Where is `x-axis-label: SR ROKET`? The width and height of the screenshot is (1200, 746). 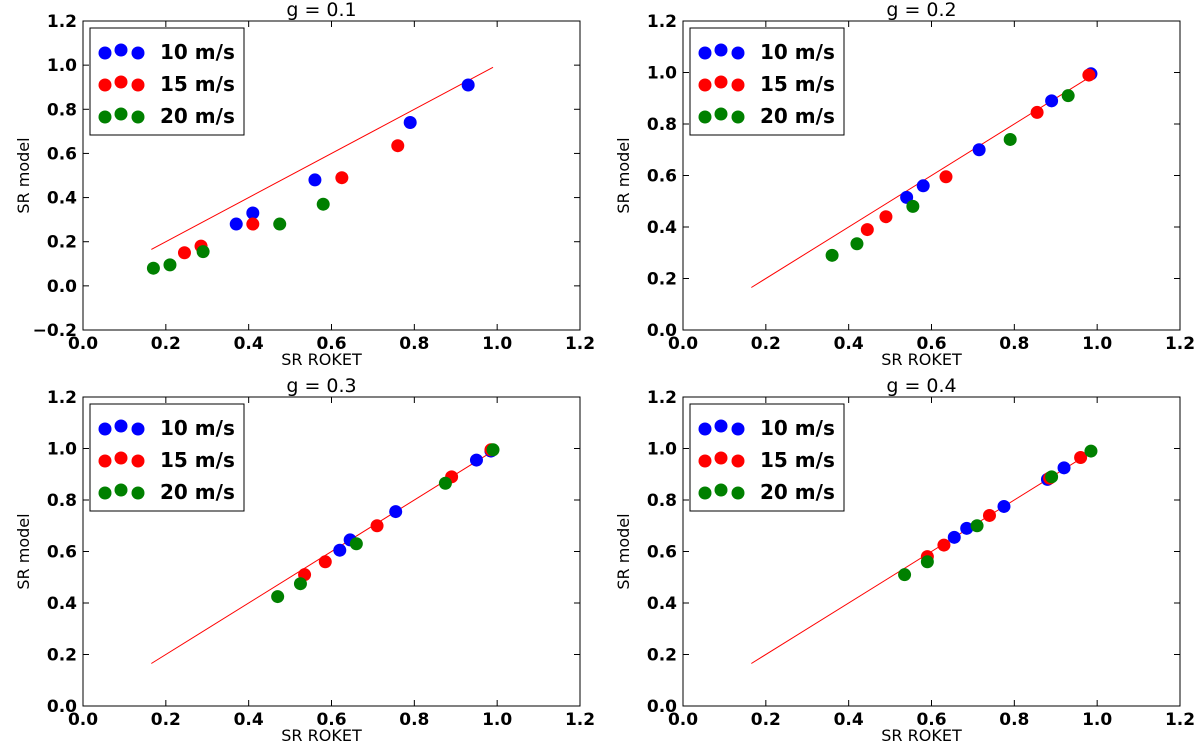
x-axis-label: SR ROKET is located at coordinates (921, 735).